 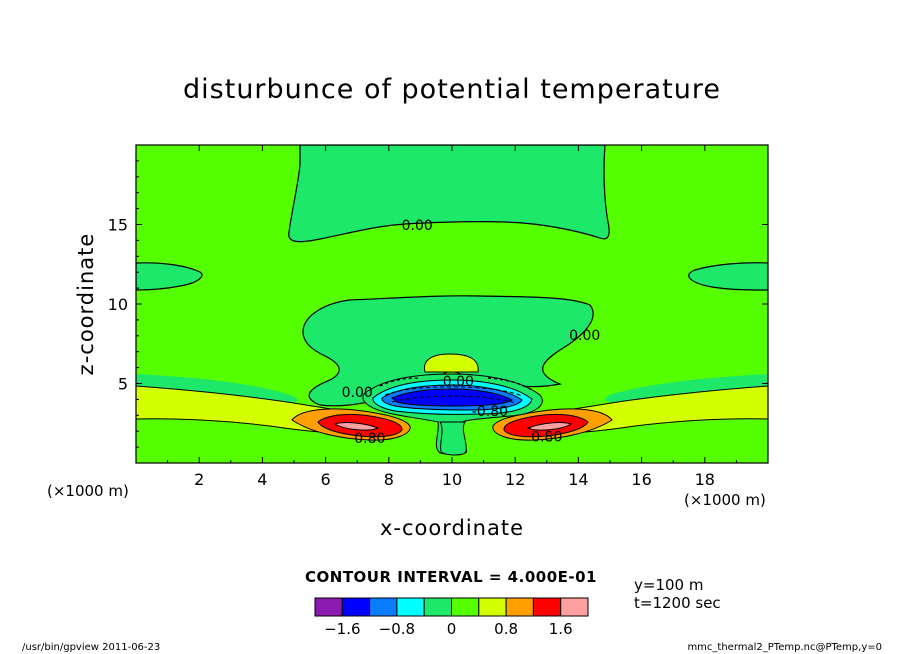 I want to click on colorbar-tick-label: −0.8, so click(x=397, y=629).